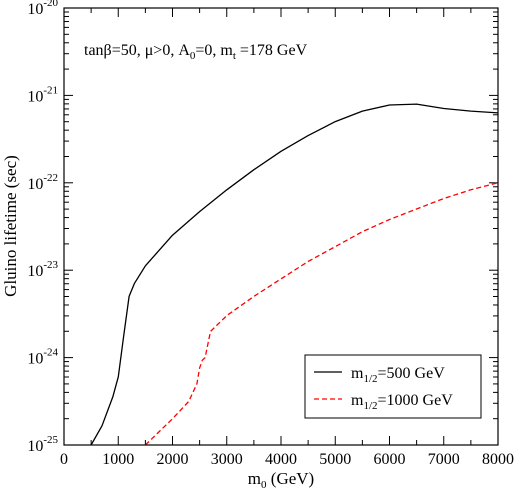  I want to click on x-tick-label: 1000, so click(118, 459).